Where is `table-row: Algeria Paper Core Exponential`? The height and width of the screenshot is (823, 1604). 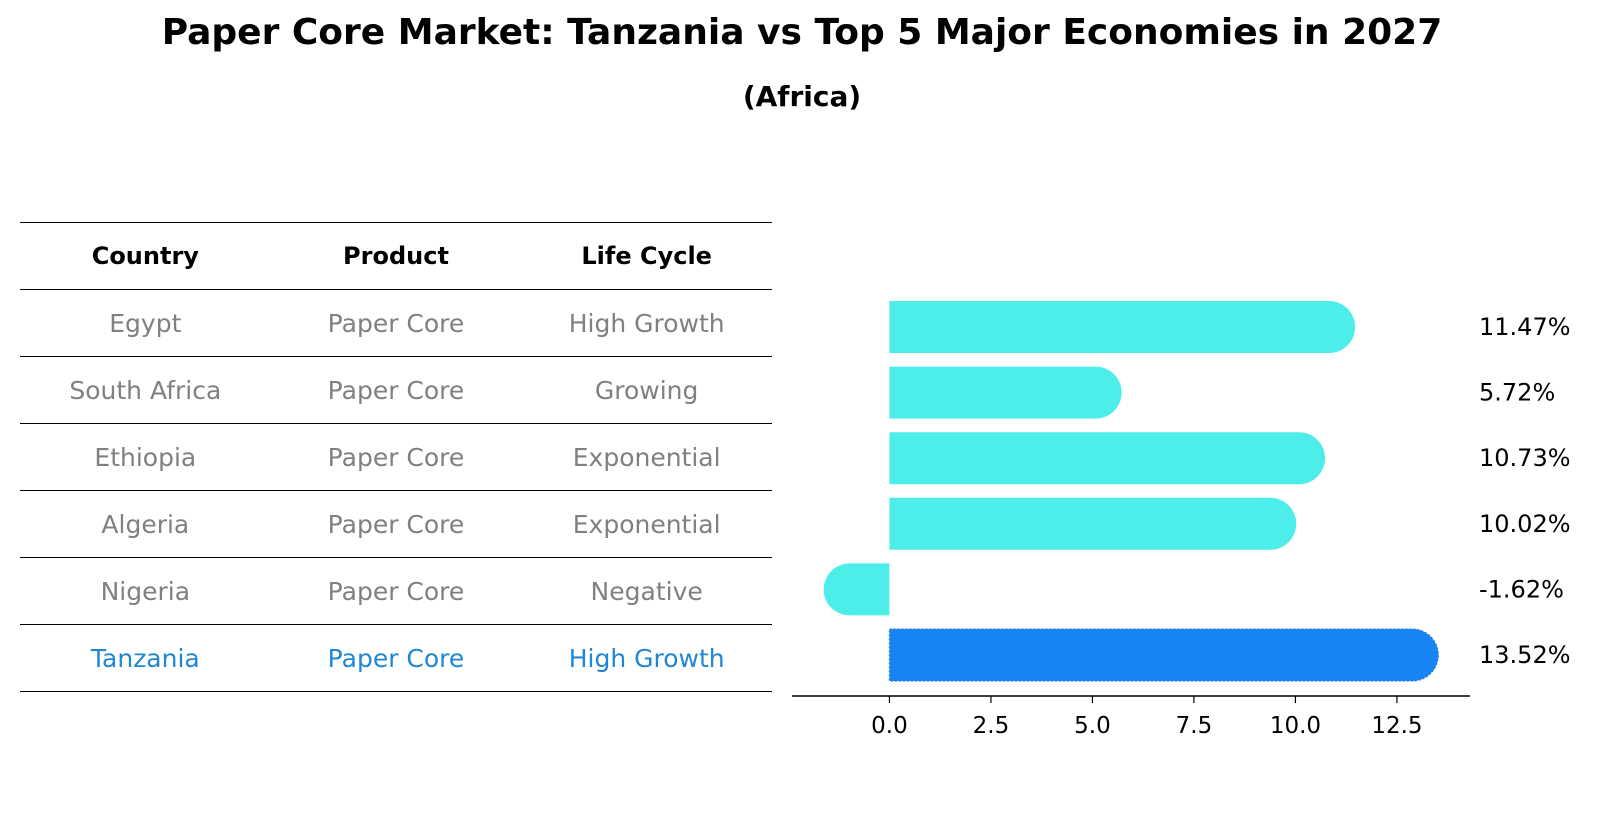 table-row: Algeria Paper Core Exponential is located at coordinates (396, 524).